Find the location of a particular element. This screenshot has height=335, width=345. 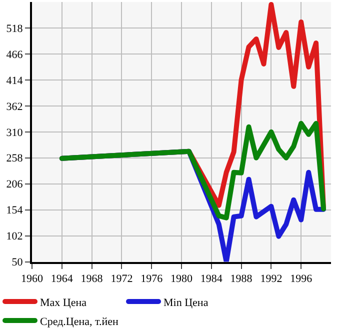

y-tick-label: 414 is located at coordinates (15, 80).